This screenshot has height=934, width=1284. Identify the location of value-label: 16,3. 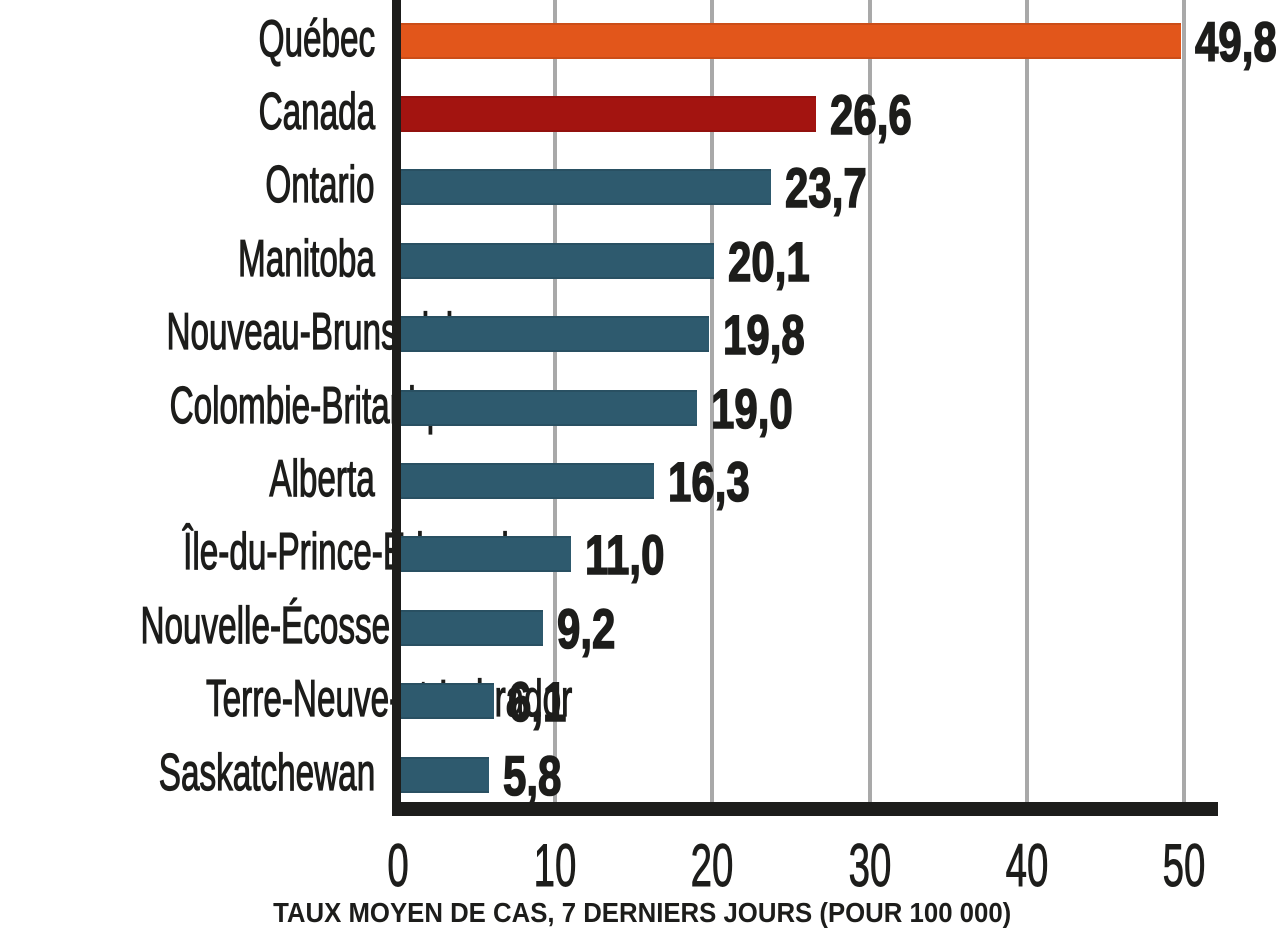
(722, 482).